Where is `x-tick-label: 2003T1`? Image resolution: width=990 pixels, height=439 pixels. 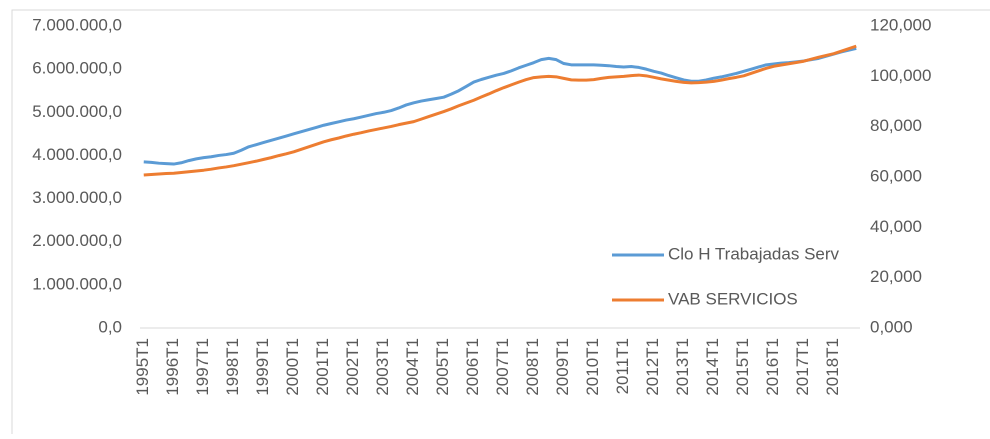 x-tick-label: 2003T1 is located at coordinates (382, 367).